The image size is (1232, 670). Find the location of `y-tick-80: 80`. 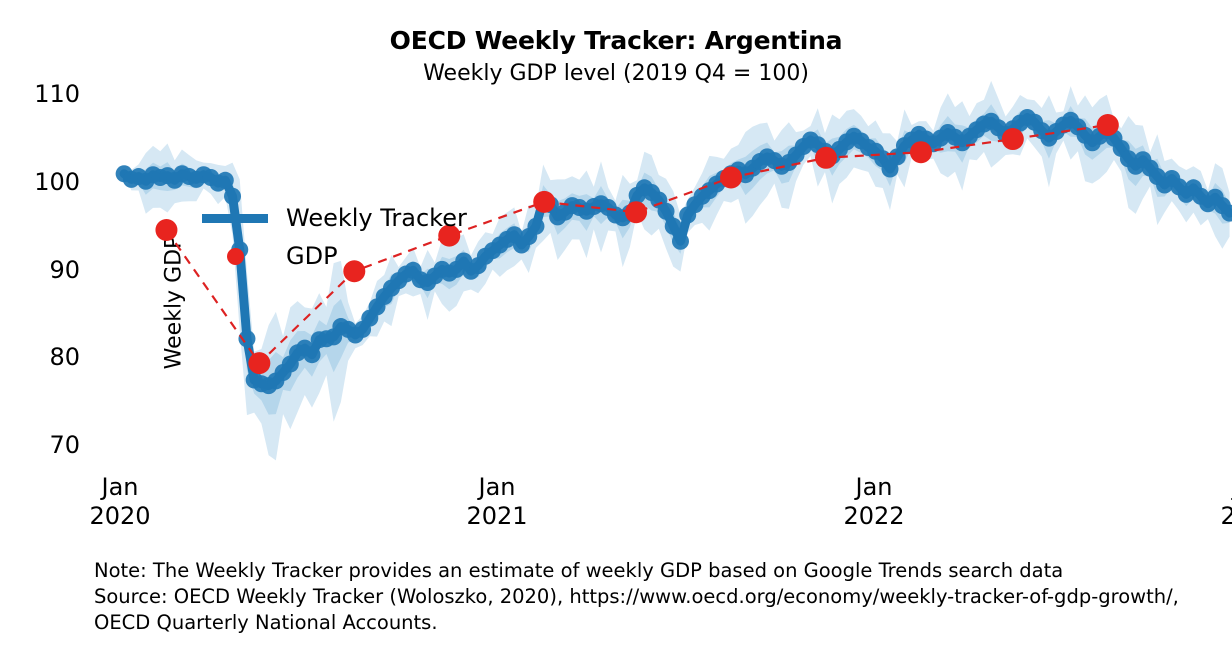

y-tick-80: 80 is located at coordinates (64, 357).